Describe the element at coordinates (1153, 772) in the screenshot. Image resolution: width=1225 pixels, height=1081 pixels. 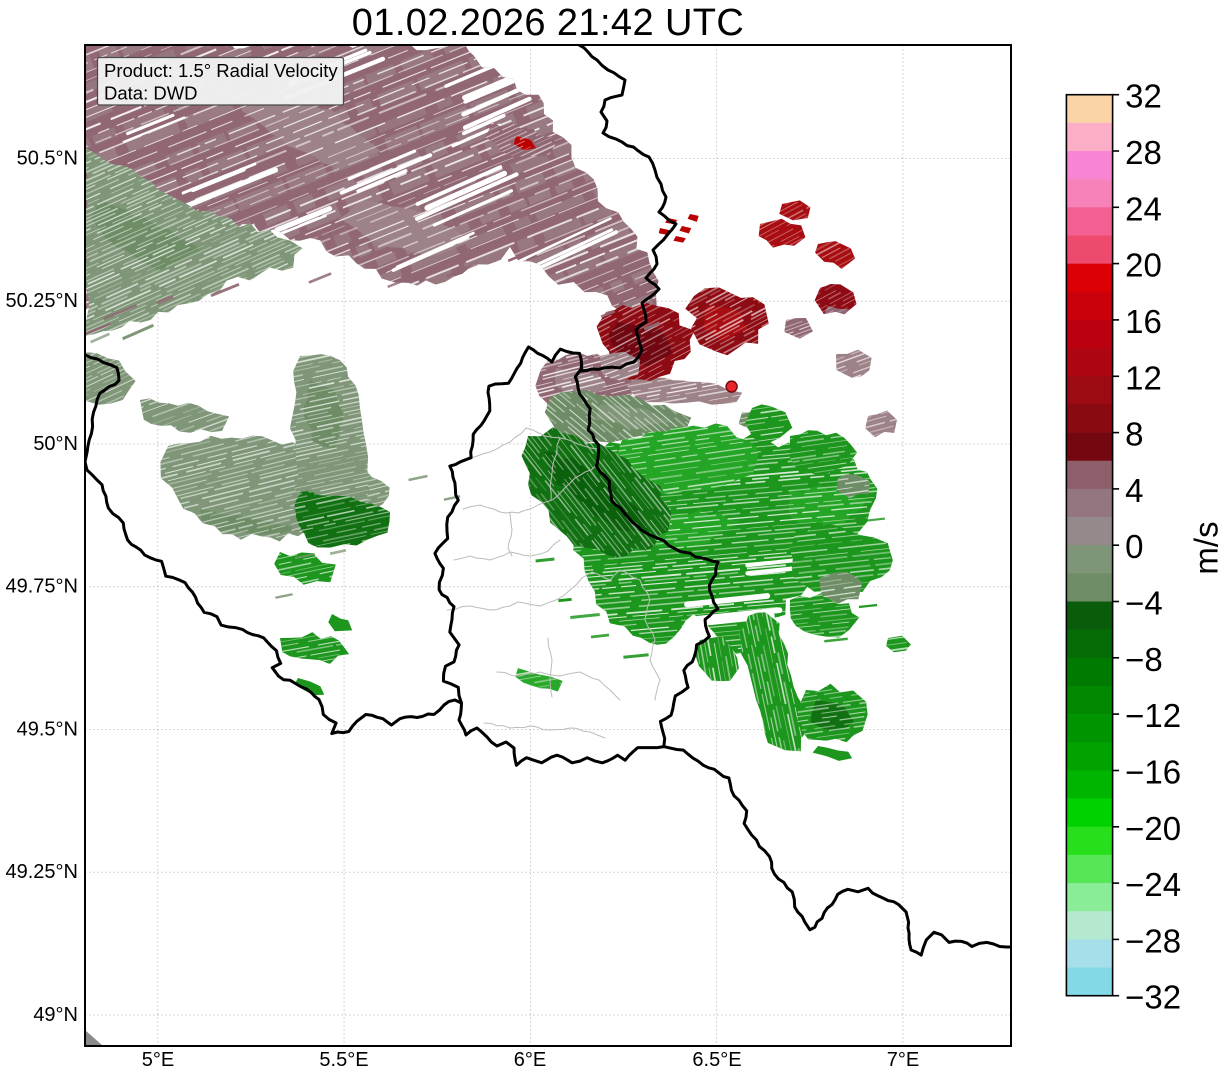
I see `svg-text: −16` at that location.